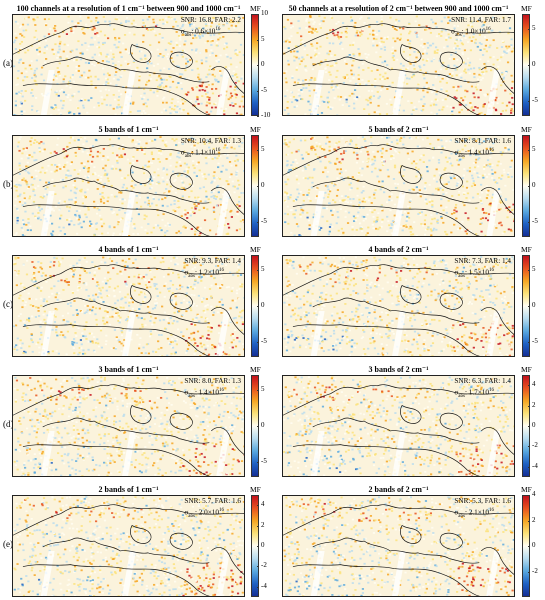 The height and width of the screenshot is (600, 545). What do you see at coordinates (128, 129) in the screenshot?
I see `panel-title: 5 bands of 1 cm⁻¹` at bounding box center [128, 129].